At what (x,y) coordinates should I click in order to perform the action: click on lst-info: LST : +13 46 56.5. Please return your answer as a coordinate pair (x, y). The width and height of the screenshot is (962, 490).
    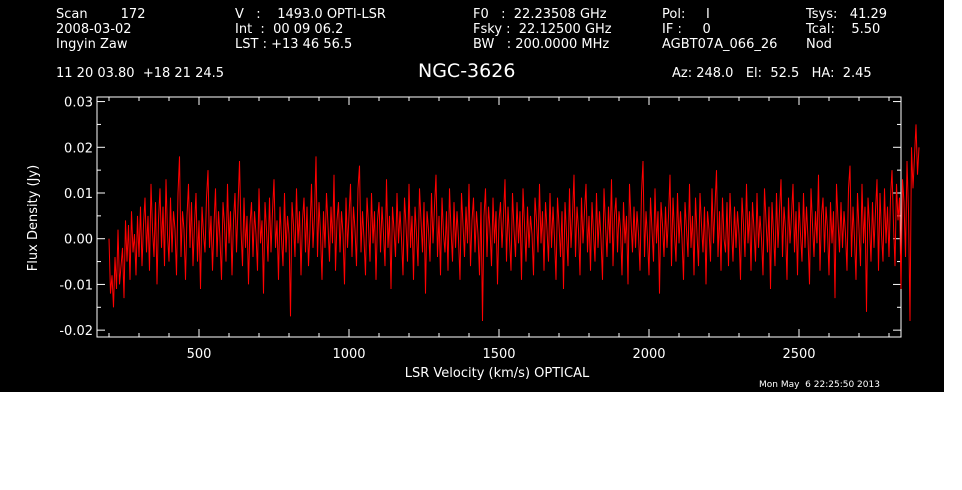
    Looking at the image, I should click on (294, 44).